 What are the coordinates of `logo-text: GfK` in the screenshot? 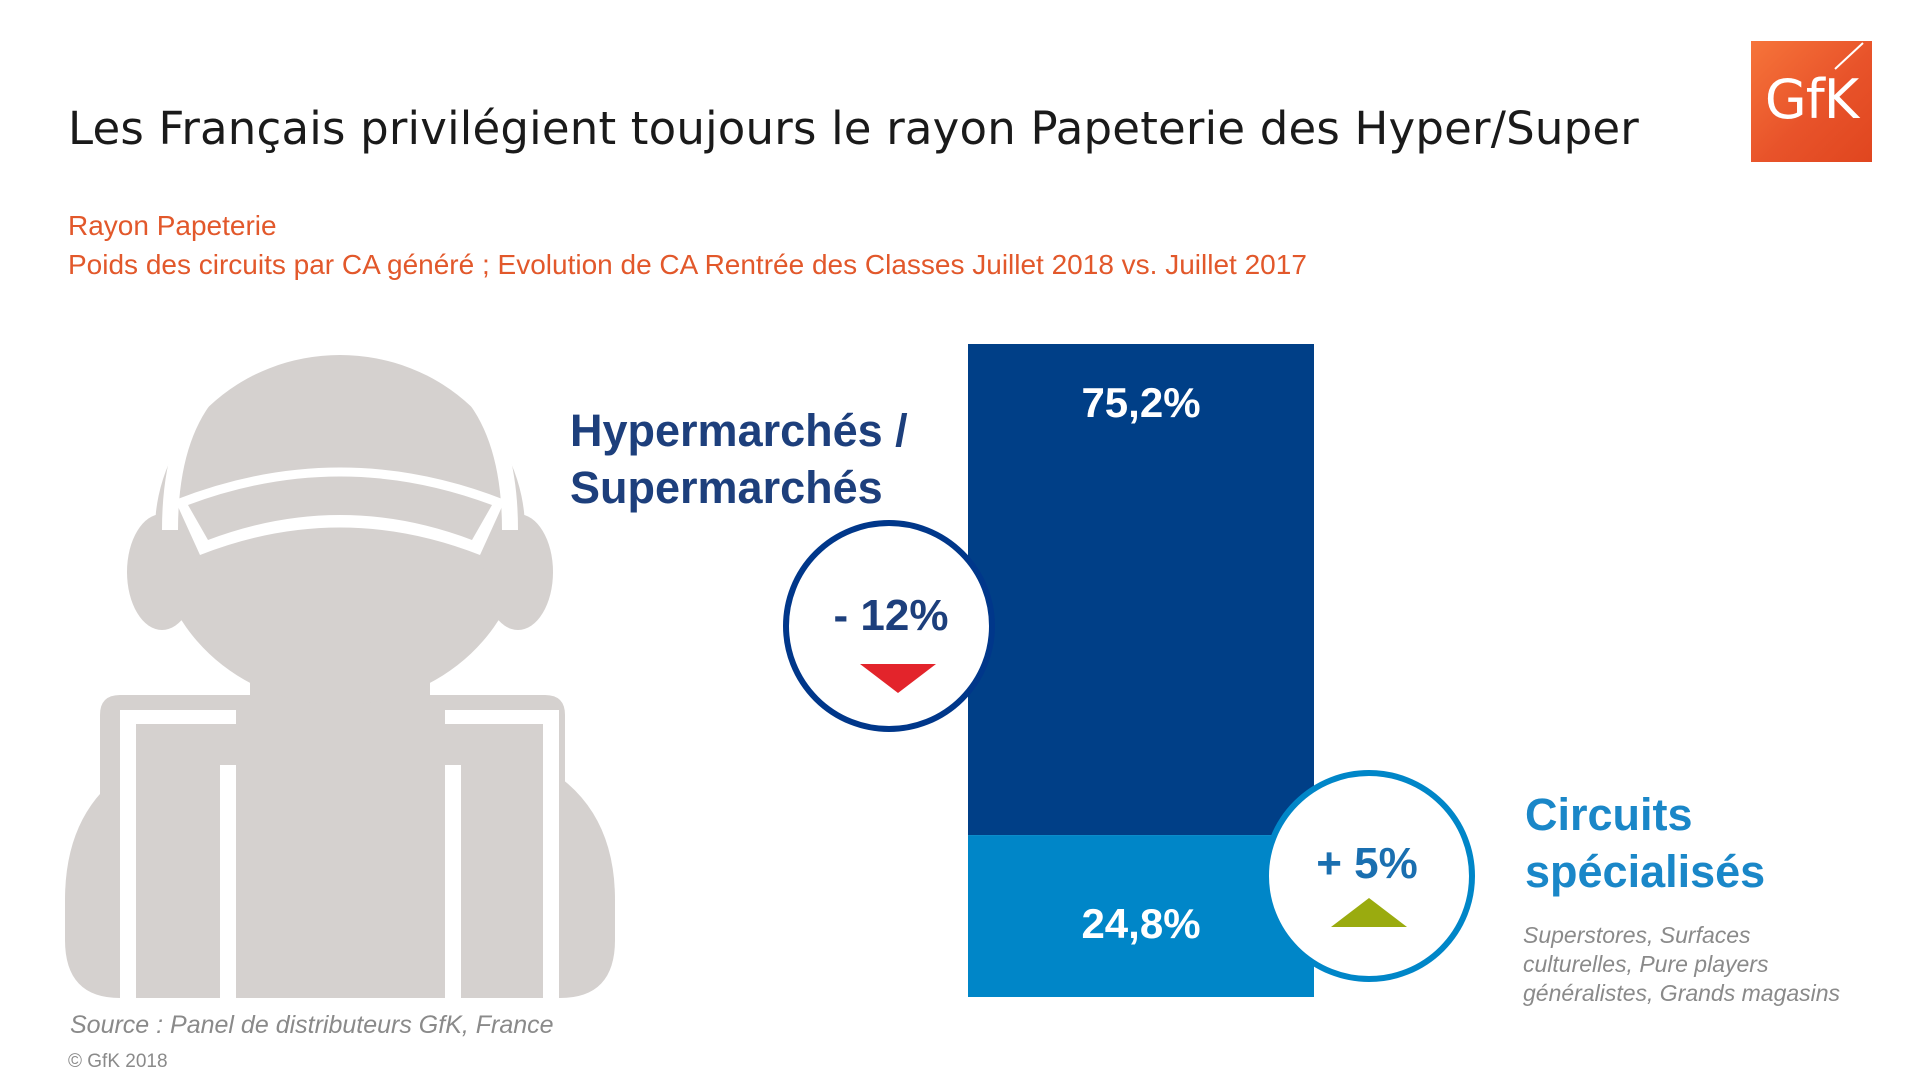 It's located at (1811, 99).